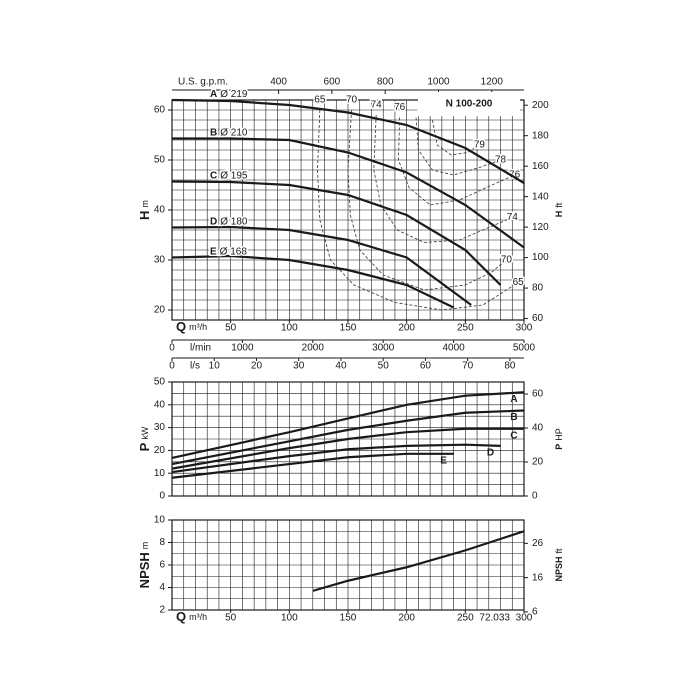 This screenshot has width=700, height=700. What do you see at coordinates (540, 166) in the screenshot?
I see `y2-tick-label: 160` at bounding box center [540, 166].